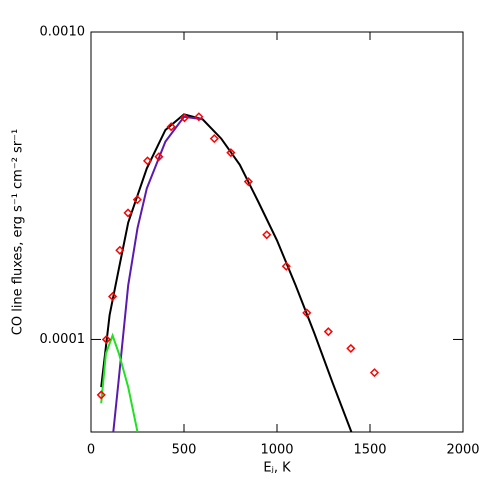 Image resolution: width=491 pixels, height=491 pixels. I want to click on x-tick-label: 2000, so click(462, 450).